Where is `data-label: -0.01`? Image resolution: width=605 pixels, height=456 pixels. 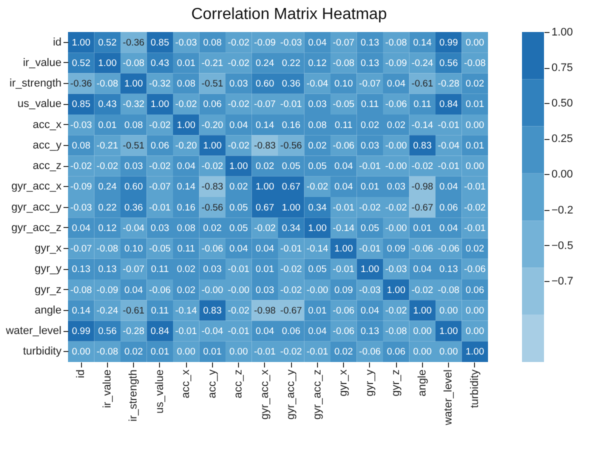 data-label: -0.01 is located at coordinates (239, 270).